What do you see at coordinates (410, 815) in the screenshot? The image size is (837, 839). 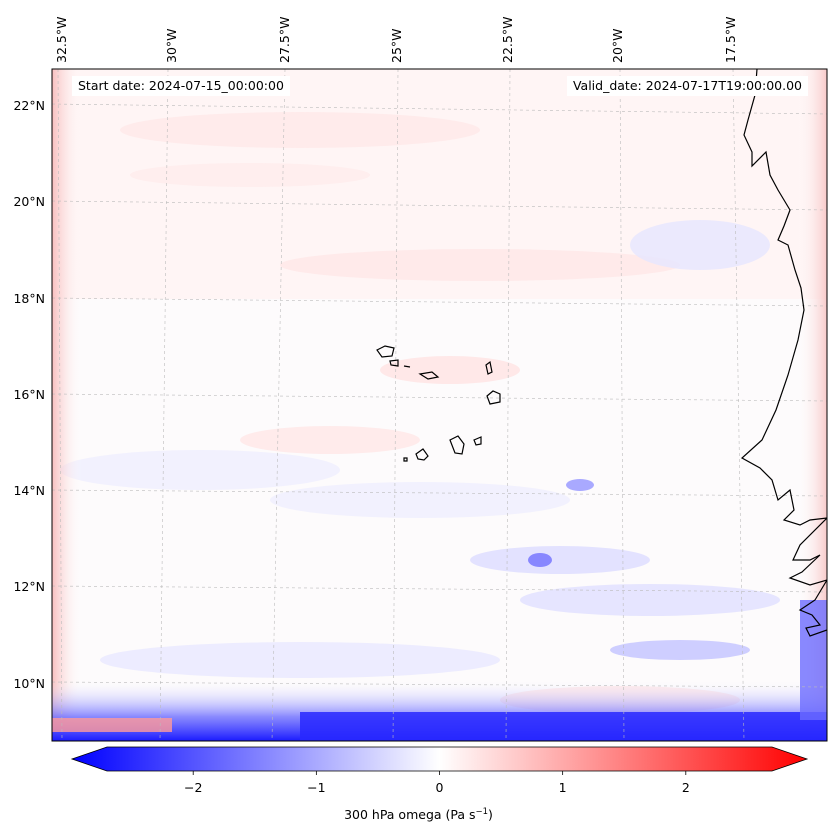 I see `colorbar-title-main: 300 hPa omega (Pa s` at bounding box center [410, 815].